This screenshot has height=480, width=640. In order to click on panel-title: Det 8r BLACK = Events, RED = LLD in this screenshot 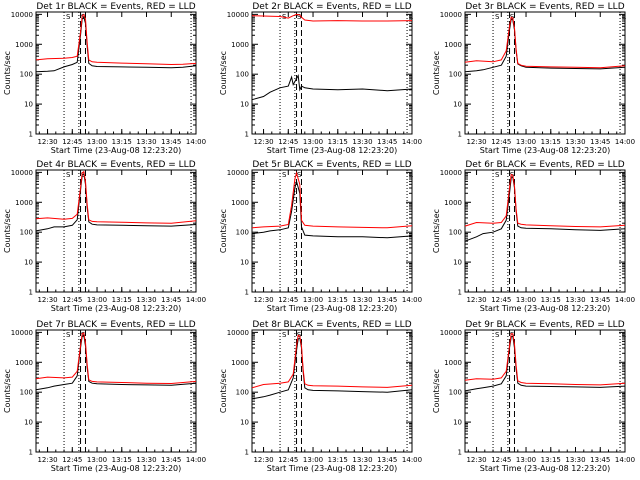, I will do `click(331, 325)`.